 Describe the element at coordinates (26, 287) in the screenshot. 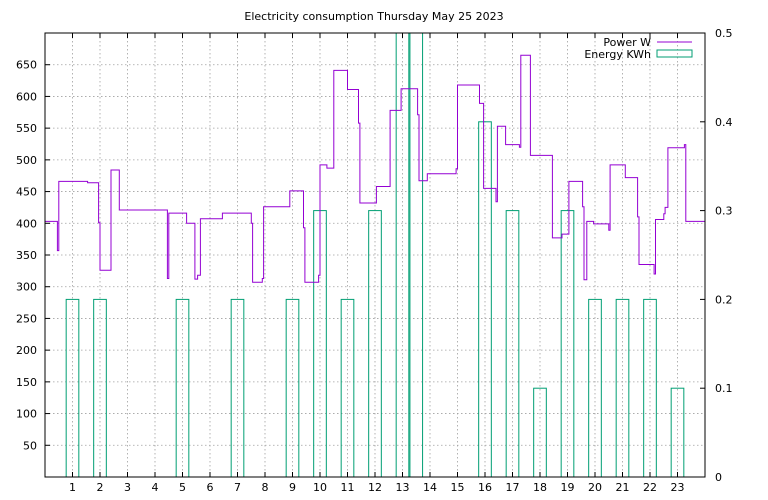

I see `y-tick-label: 300` at that location.